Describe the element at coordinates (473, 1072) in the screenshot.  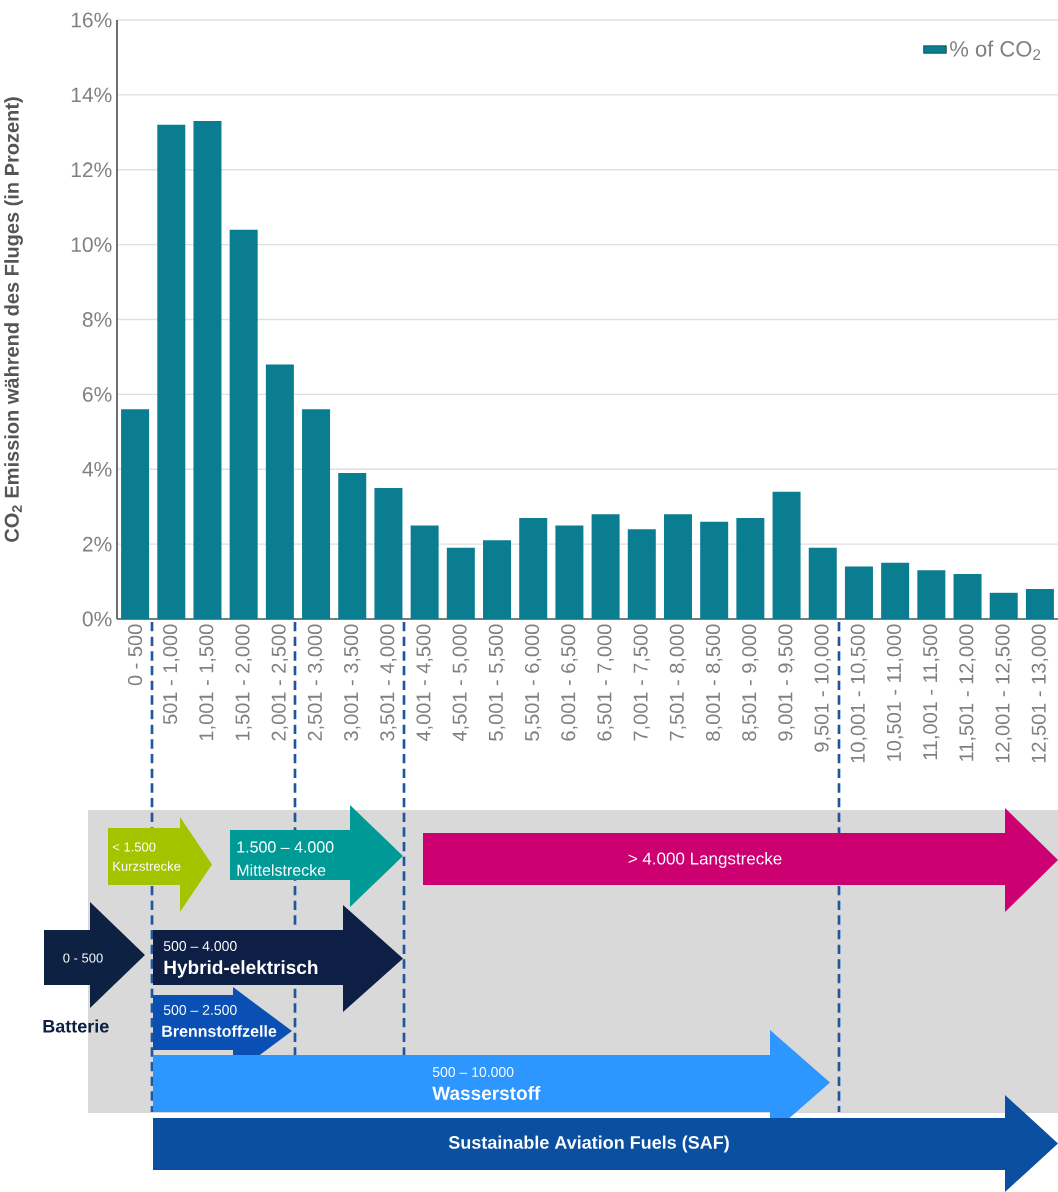
I see `text: 500 – 10.000` at that location.